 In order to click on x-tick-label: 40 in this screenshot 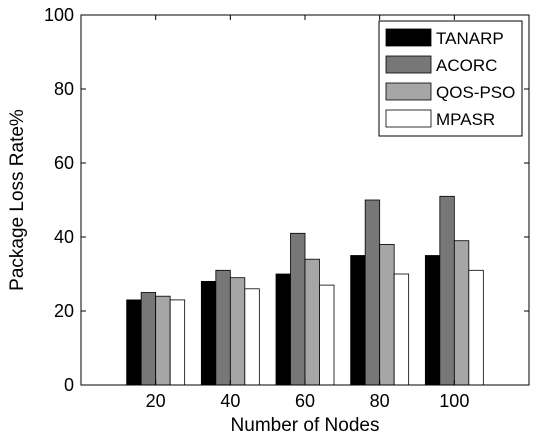, I will do `click(230, 401)`.